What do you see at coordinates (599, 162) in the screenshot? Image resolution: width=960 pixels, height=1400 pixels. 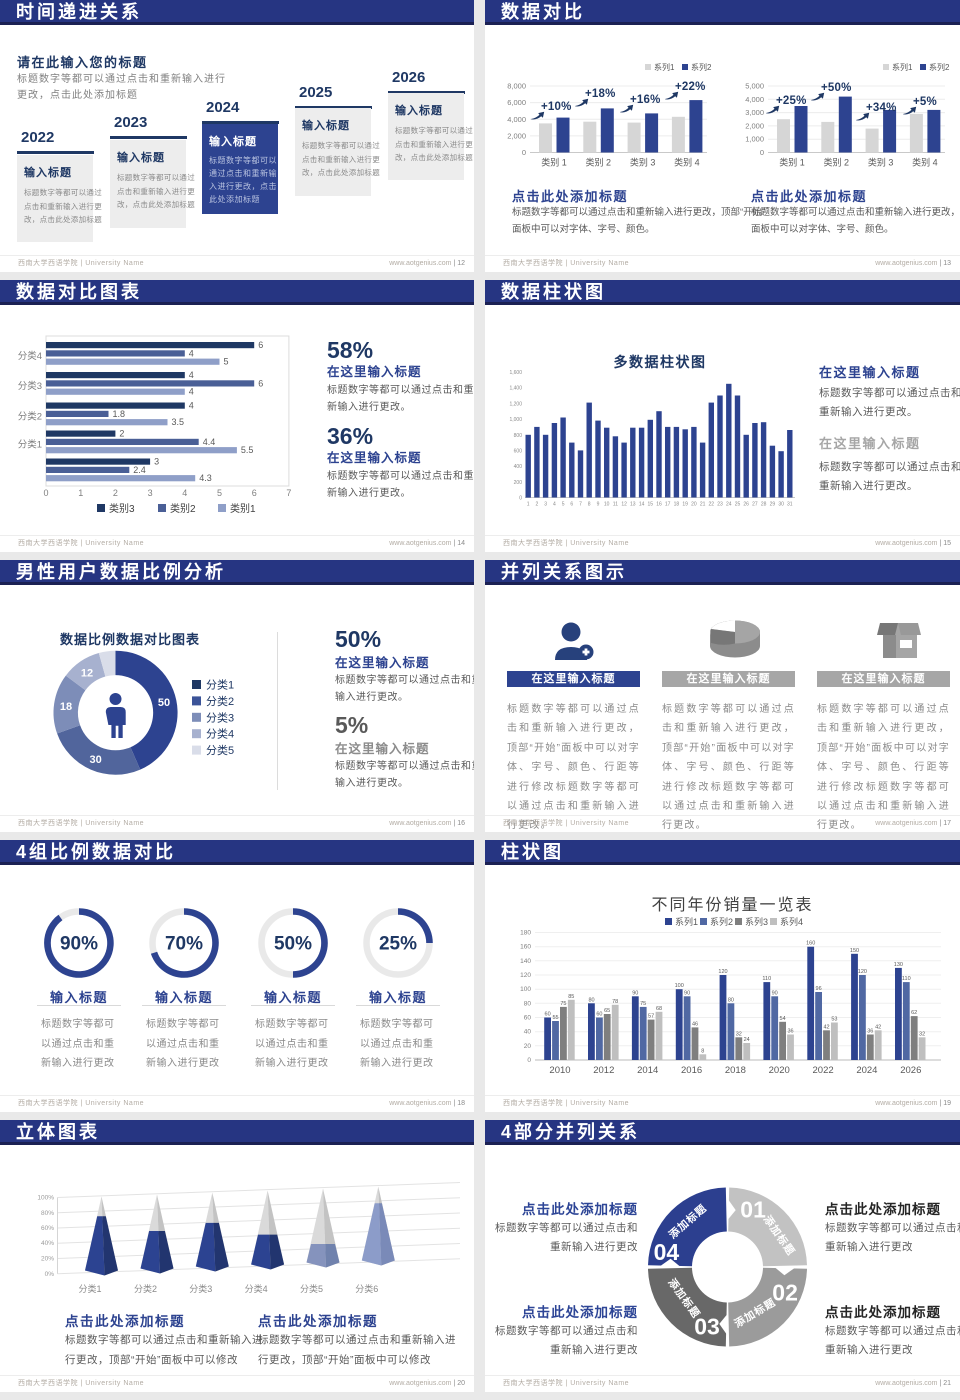 I see `svg-text: 类别 2` at bounding box center [599, 162].